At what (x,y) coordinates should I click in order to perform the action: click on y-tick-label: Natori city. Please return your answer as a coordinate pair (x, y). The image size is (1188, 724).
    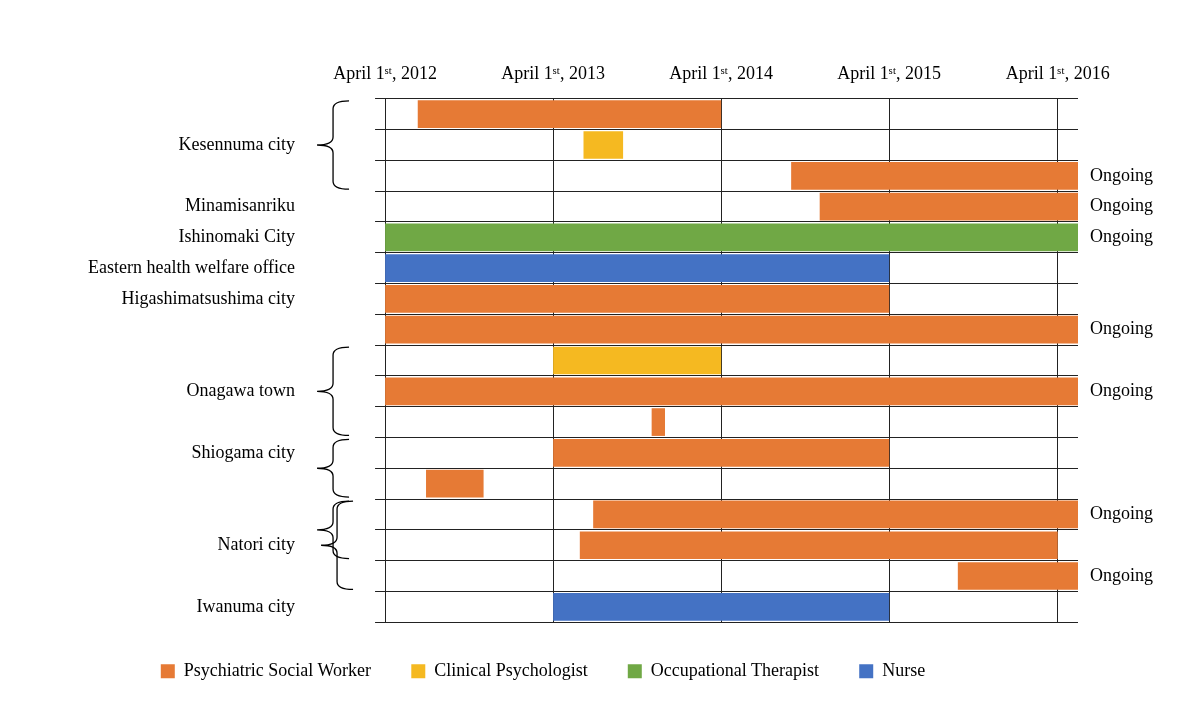
    Looking at the image, I should click on (256, 543).